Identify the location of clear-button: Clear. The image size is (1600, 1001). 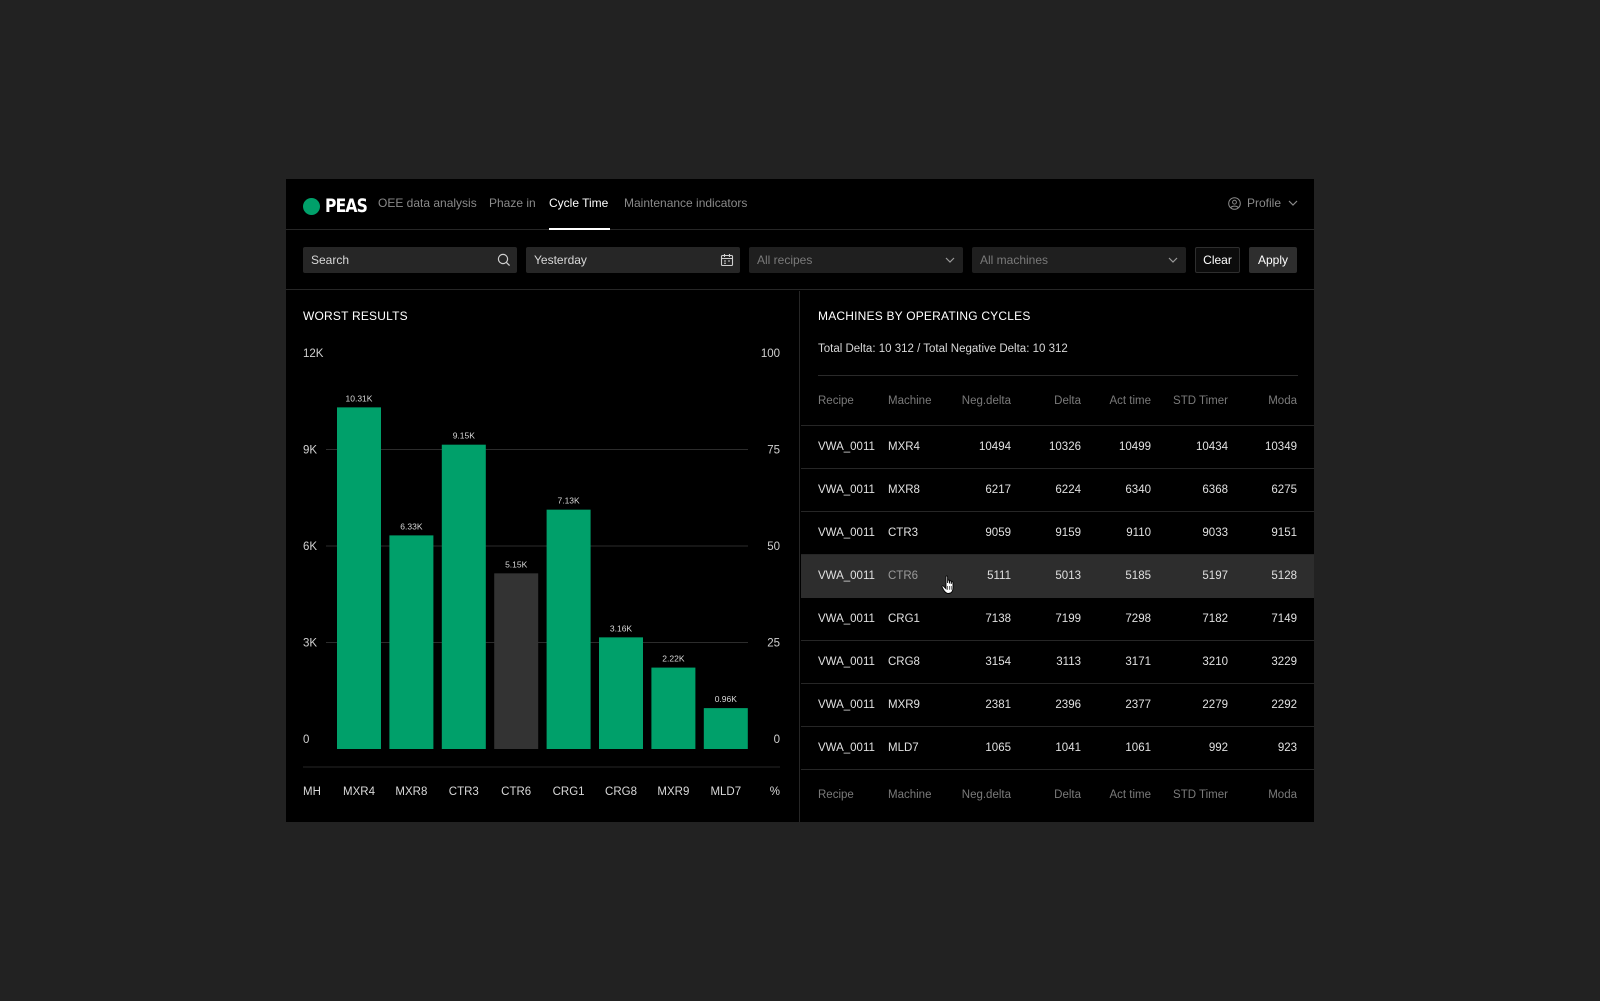
(1217, 260).